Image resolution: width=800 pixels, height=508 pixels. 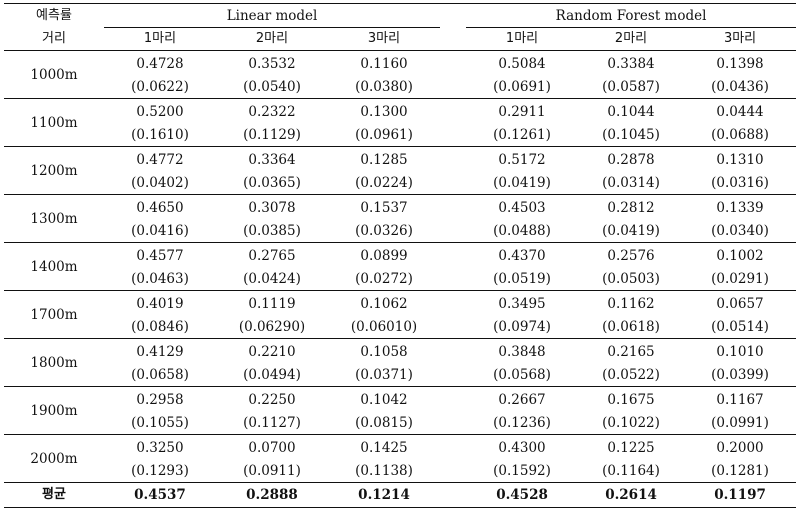 What do you see at coordinates (54, 122) in the screenshot?
I see `distance-cell: 1100m` at bounding box center [54, 122].